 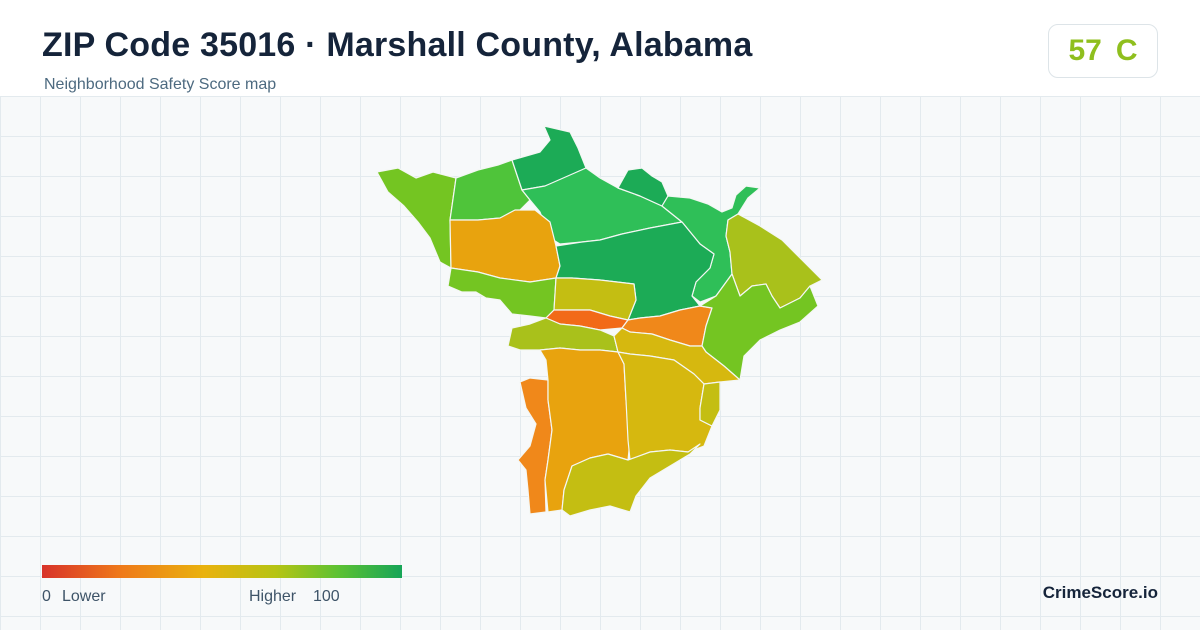 I want to click on region-south-olive, so click(x=631, y=480).